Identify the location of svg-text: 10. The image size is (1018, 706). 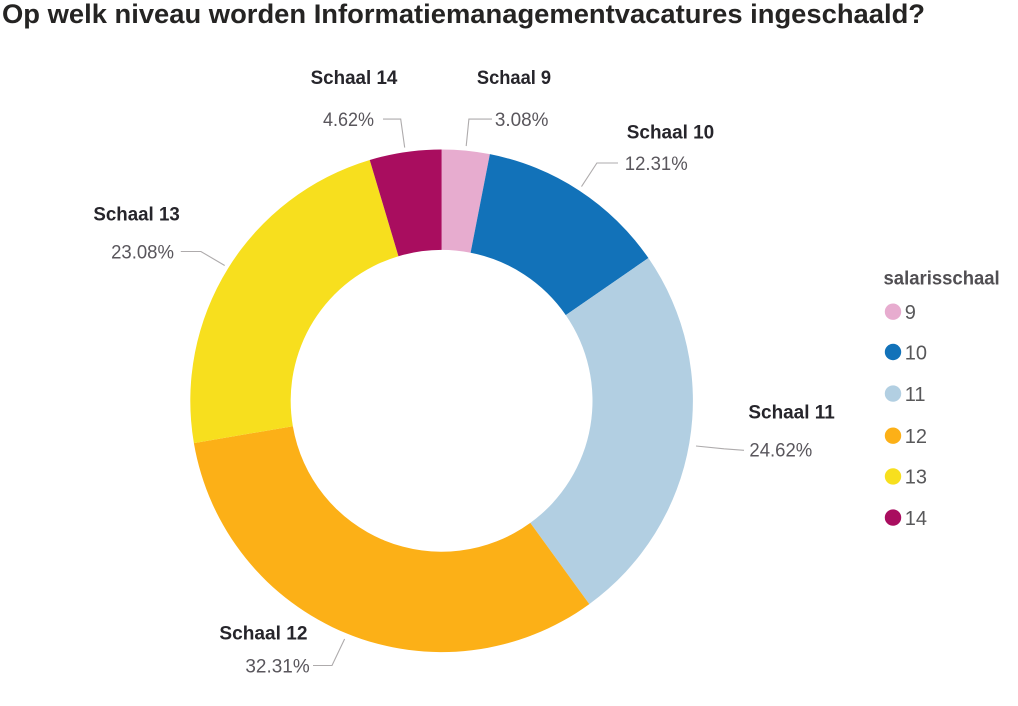
(916, 353).